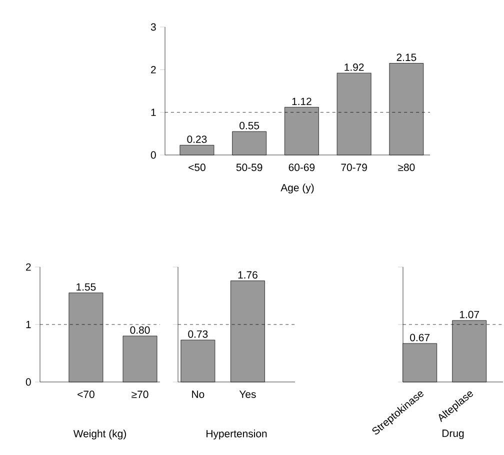 The height and width of the screenshot is (455, 504). I want to click on x-tick-label: No, so click(198, 394).